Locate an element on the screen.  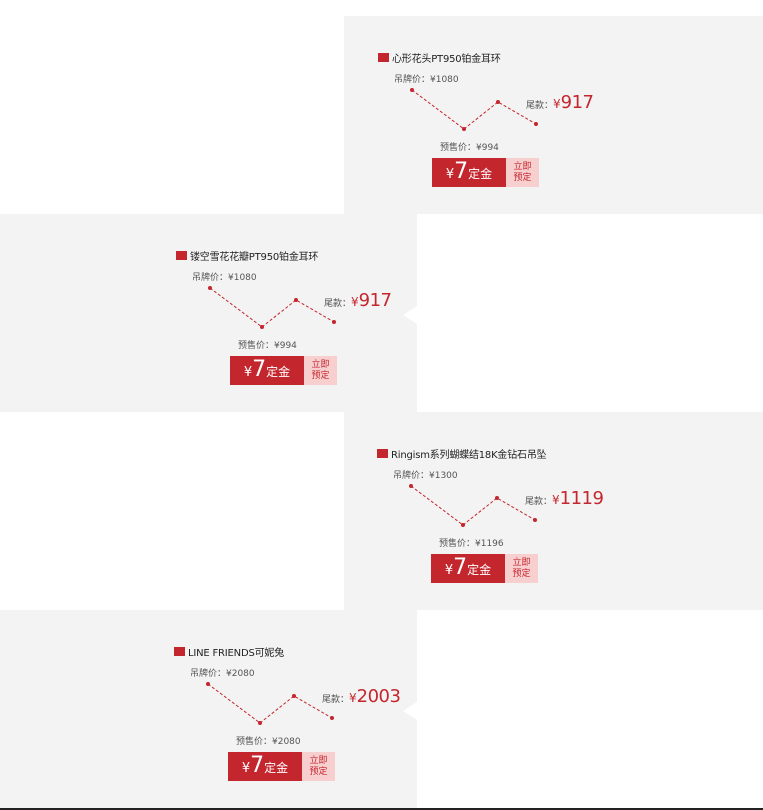
product-title-line: Ringism系列蝴蝶结18K金钻石吊坠 is located at coordinates (462, 453).